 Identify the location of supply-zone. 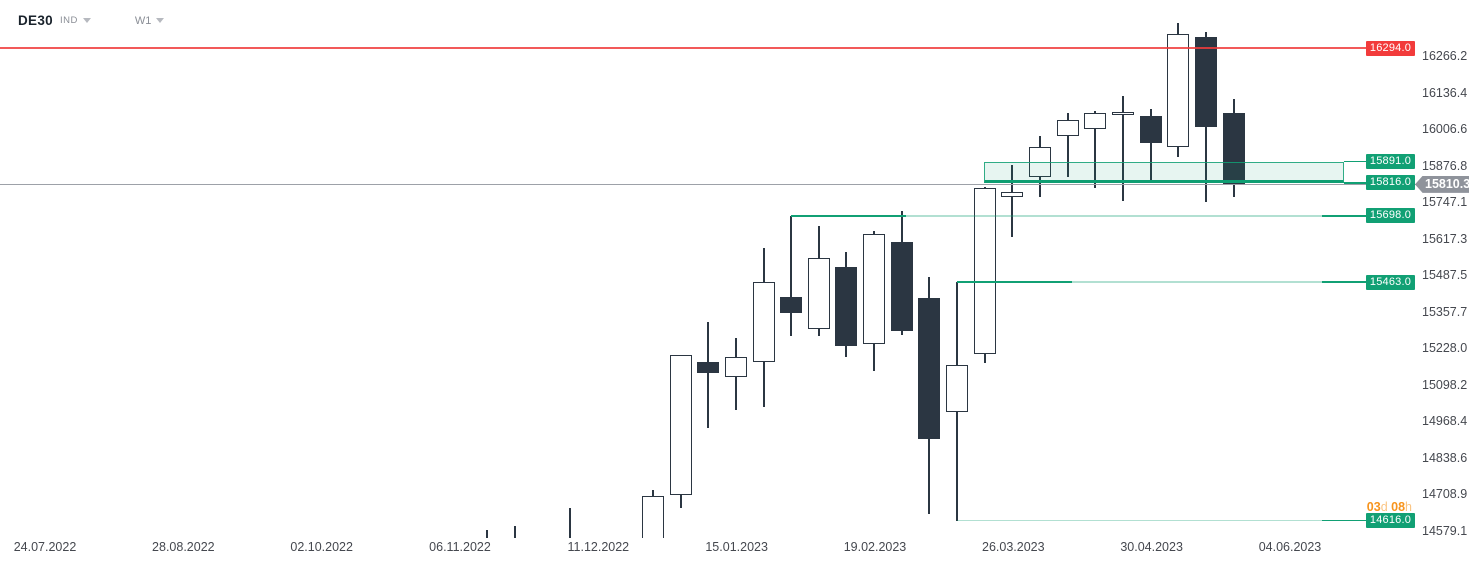
(1164, 172).